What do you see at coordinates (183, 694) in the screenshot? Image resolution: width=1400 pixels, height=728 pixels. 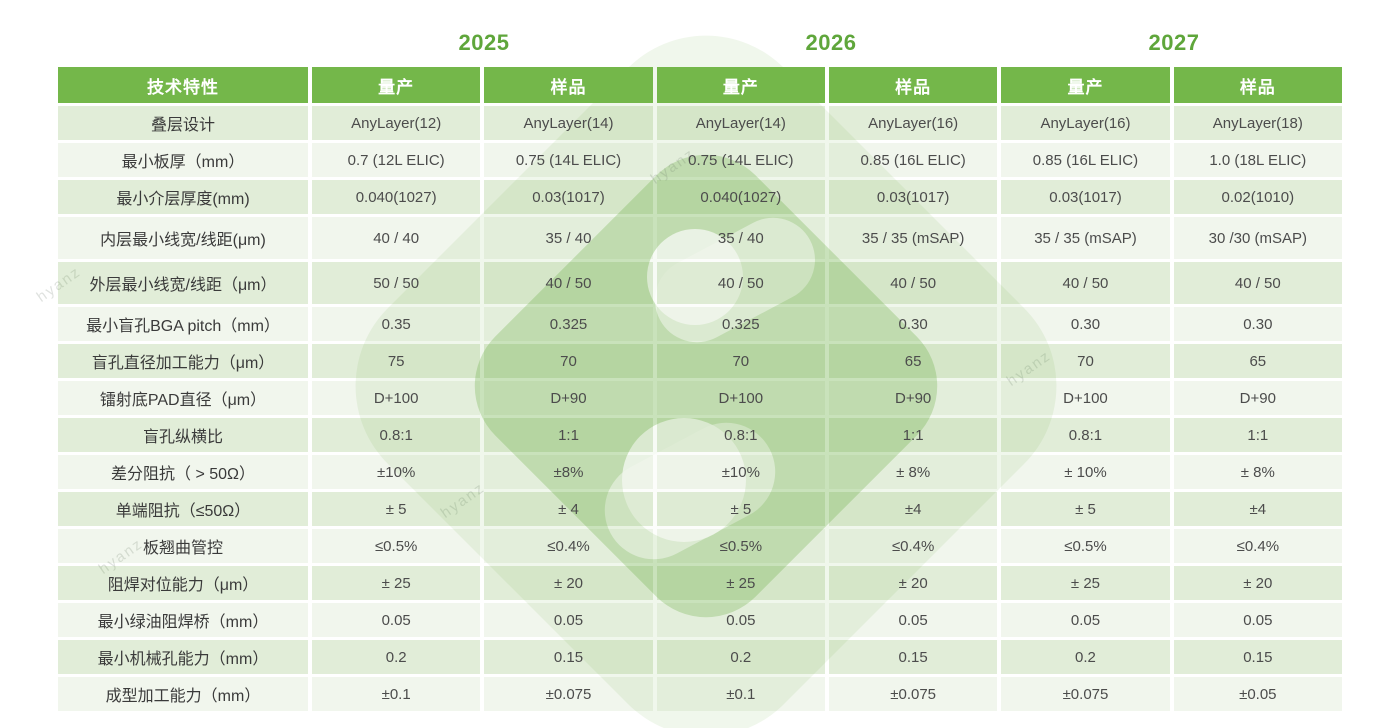 I see `row-label: 成型加工能力（mm）` at bounding box center [183, 694].